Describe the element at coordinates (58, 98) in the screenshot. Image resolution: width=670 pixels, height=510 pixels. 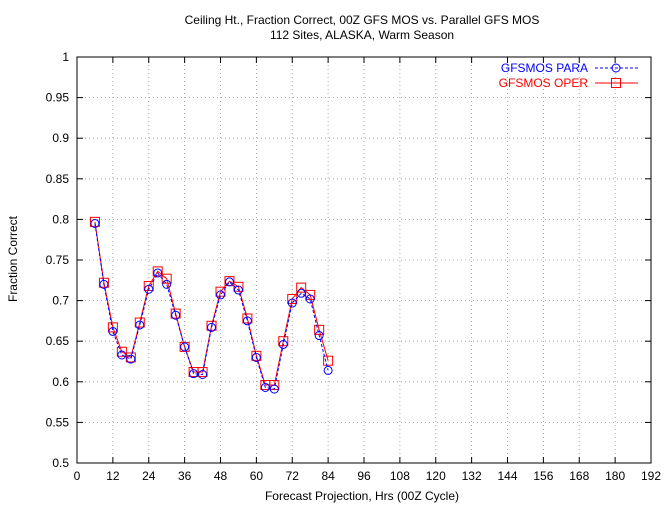
I see `y-tick-label: 0.95` at that location.